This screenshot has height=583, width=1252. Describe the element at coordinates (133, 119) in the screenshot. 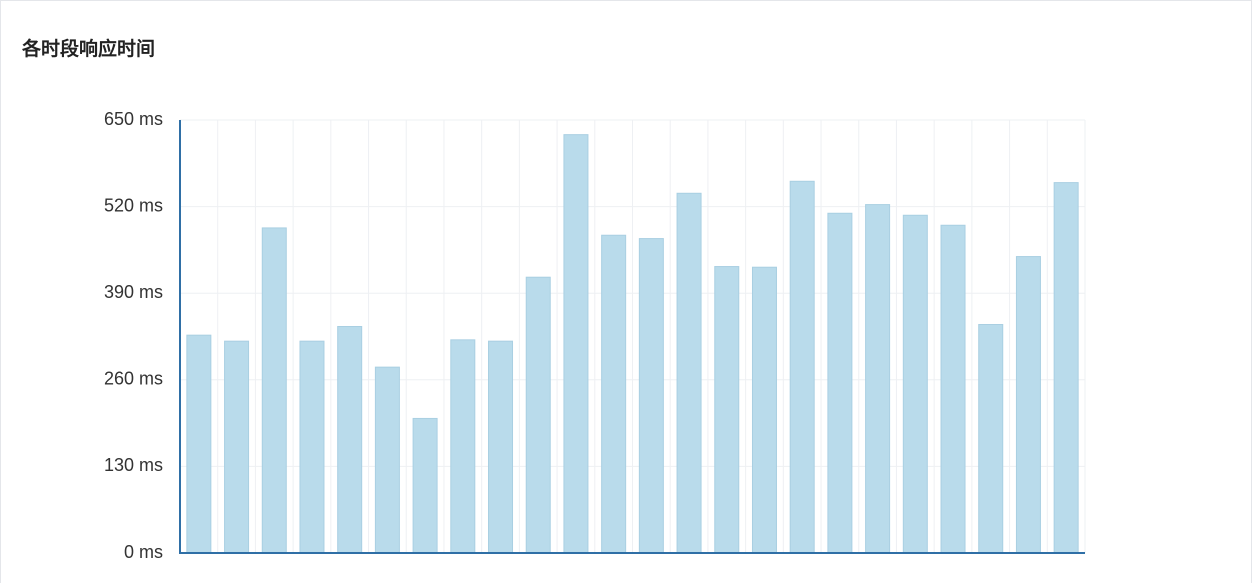

I see `y-tick-label: 650 ms` at that location.